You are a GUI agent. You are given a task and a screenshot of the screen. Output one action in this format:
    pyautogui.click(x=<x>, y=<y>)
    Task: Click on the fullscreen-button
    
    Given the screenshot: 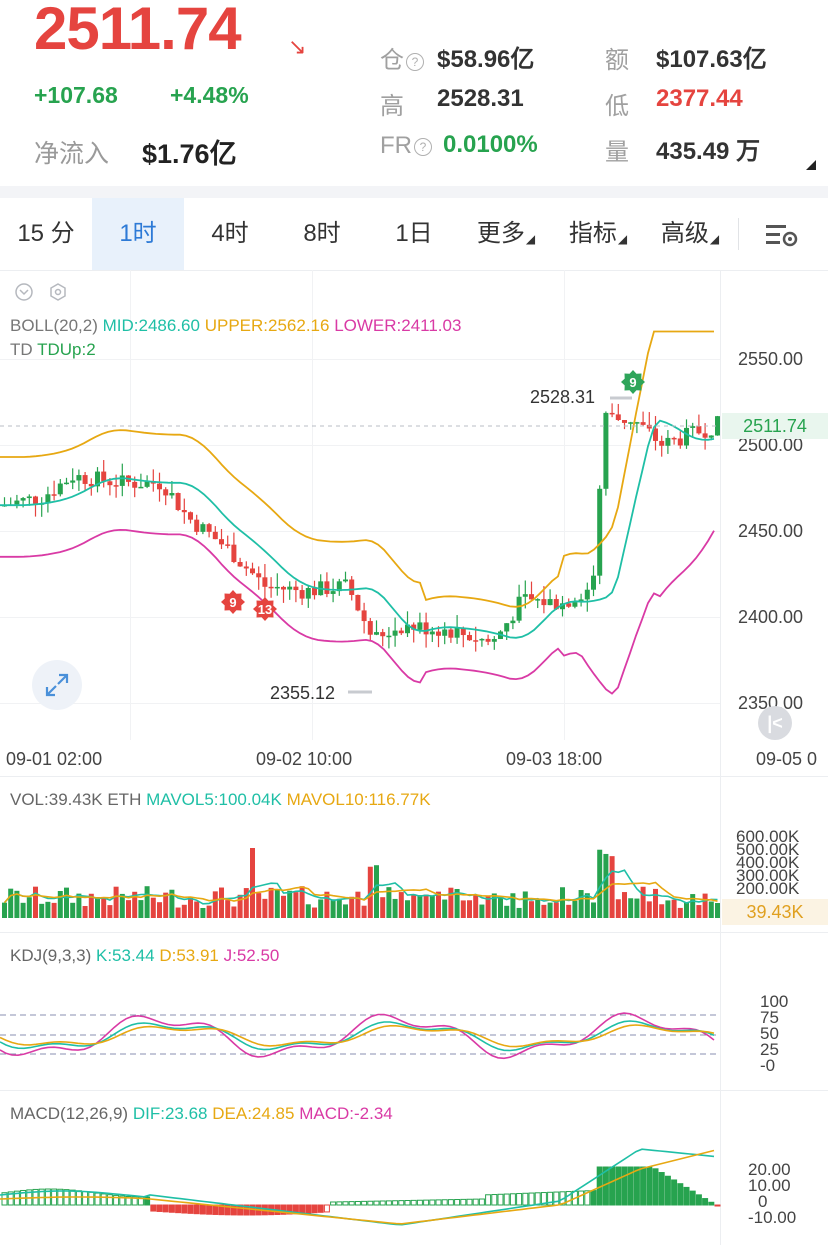 What is the action you would take?
    pyautogui.click(x=57, y=685)
    